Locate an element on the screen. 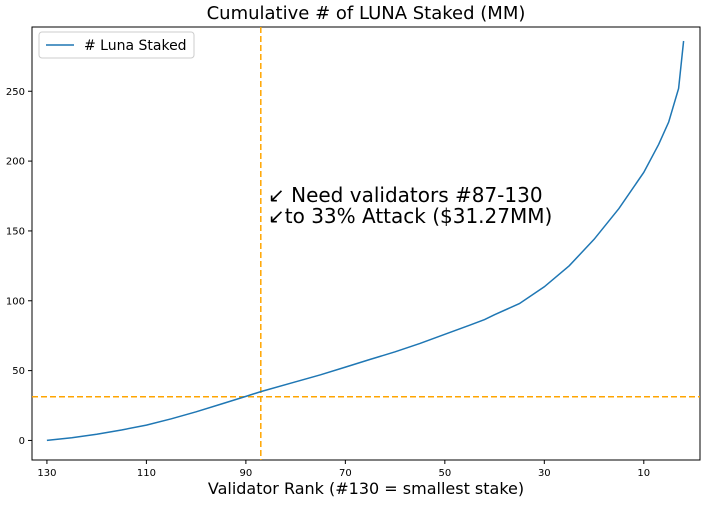  x-tick-label: 110 is located at coordinates (146, 473).